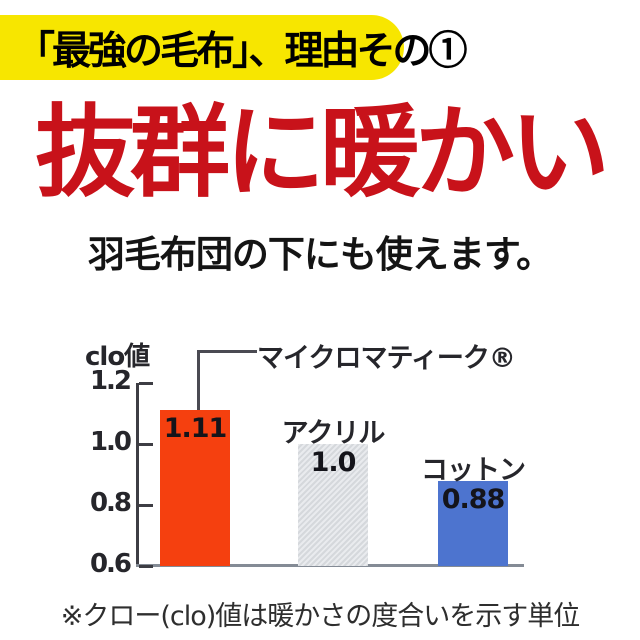  Describe the element at coordinates (242, 50) in the screenshot. I see `reason-banner-text: 「最強の毛布」、理由その①` at that location.